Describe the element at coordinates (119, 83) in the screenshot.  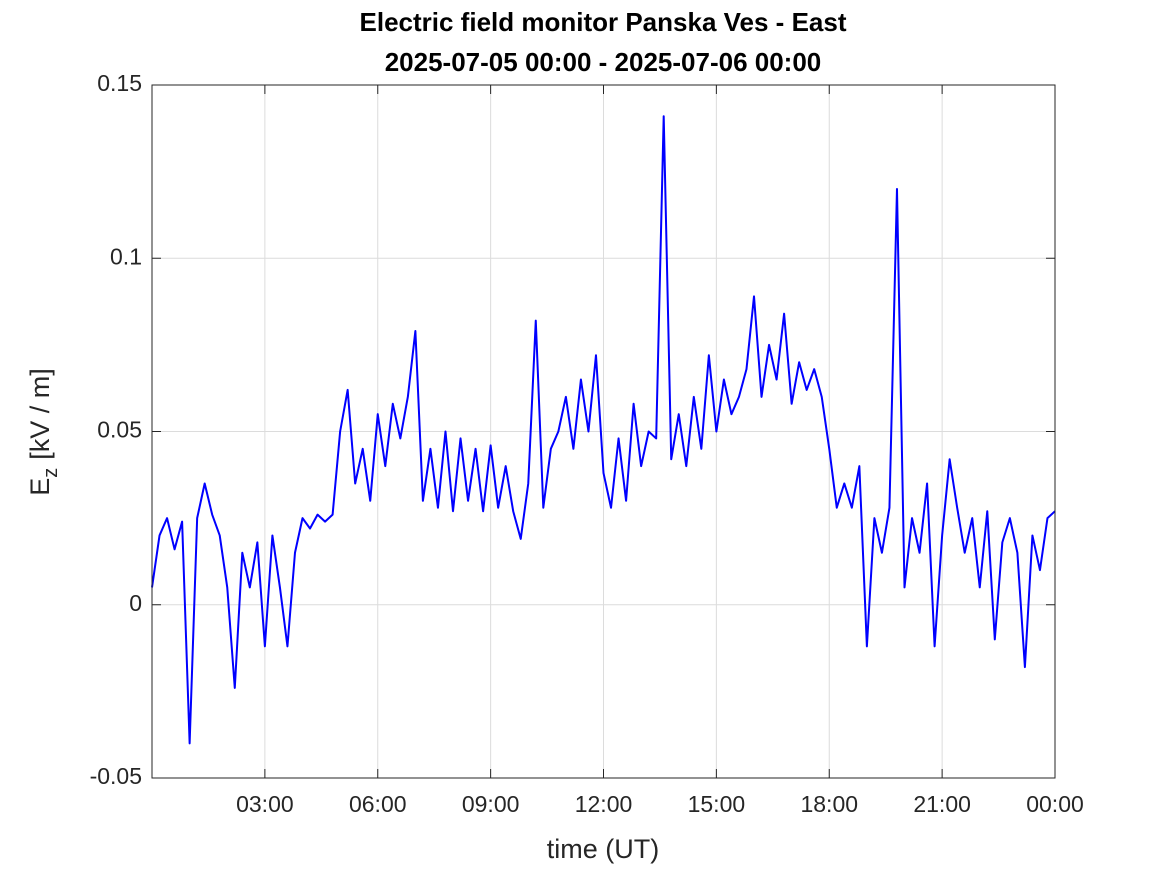
I see `y-tick-label: 0.15` at that location.